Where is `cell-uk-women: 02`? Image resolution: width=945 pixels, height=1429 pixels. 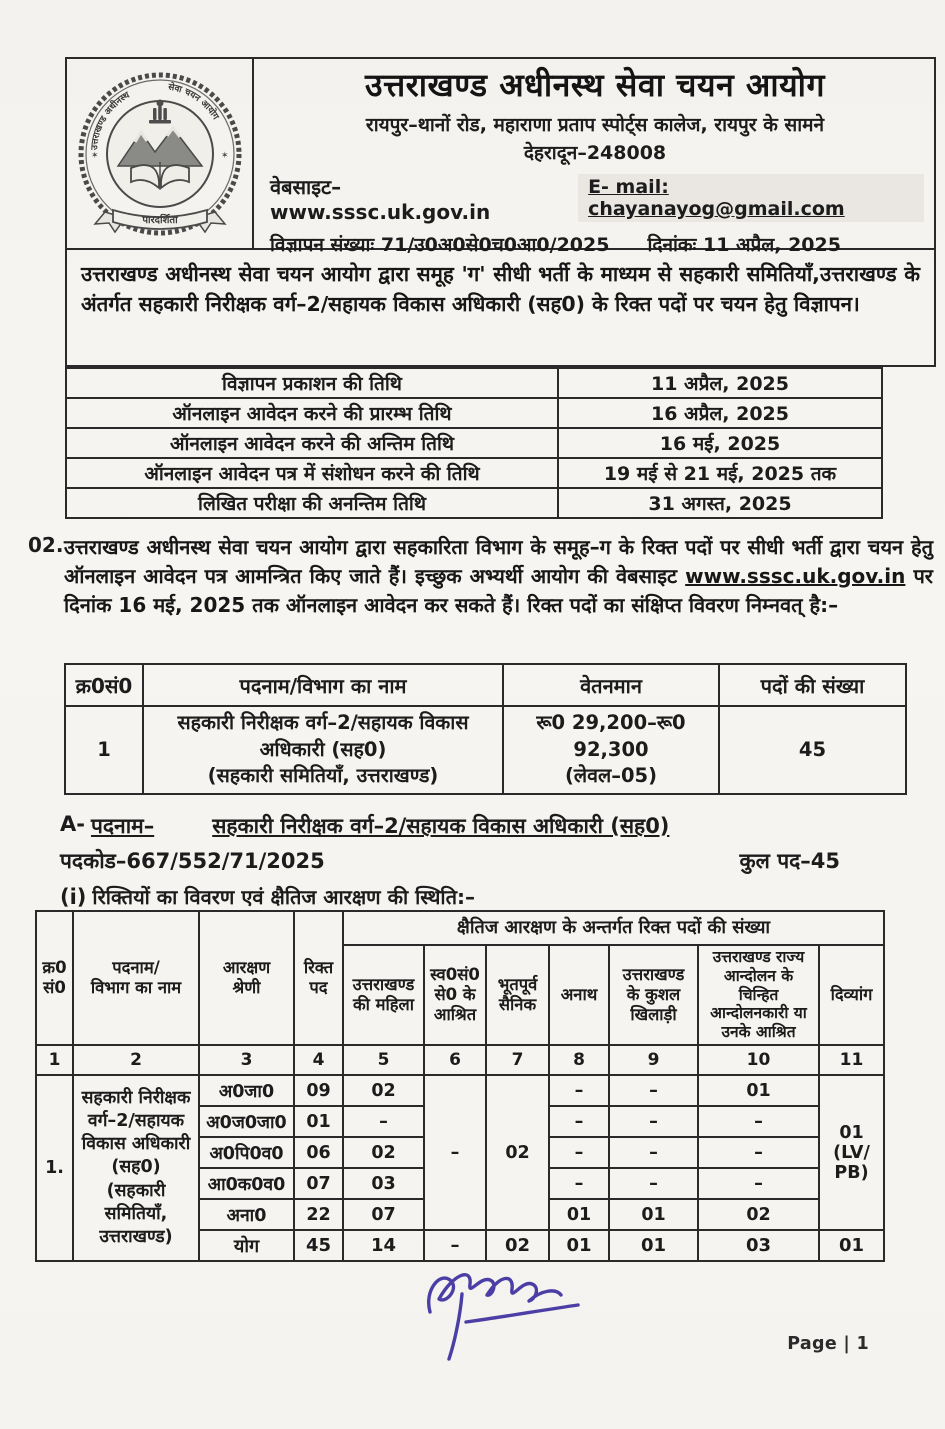 cell-uk-women: 02 is located at coordinates (383, 1152).